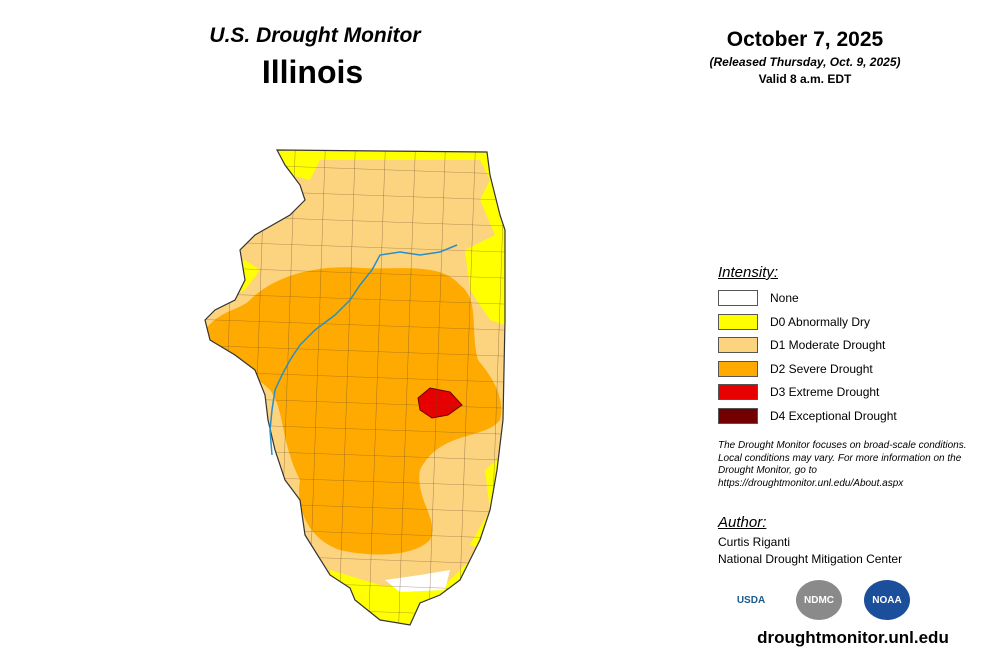 This screenshot has height=667, width=1000. What do you see at coordinates (833, 415) in the screenshot?
I see `legend-label: D4 Exceptional Drought` at bounding box center [833, 415].